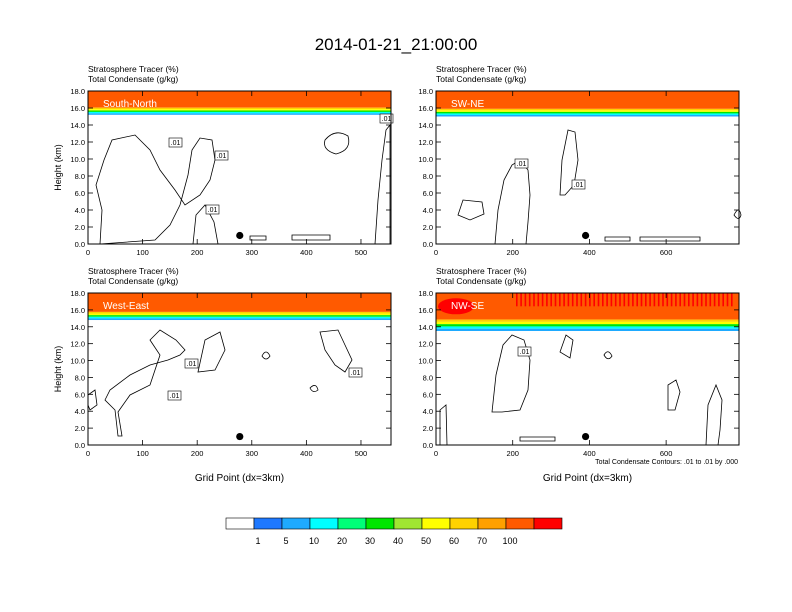  I want to click on colorbar-label: 20, so click(342, 541).